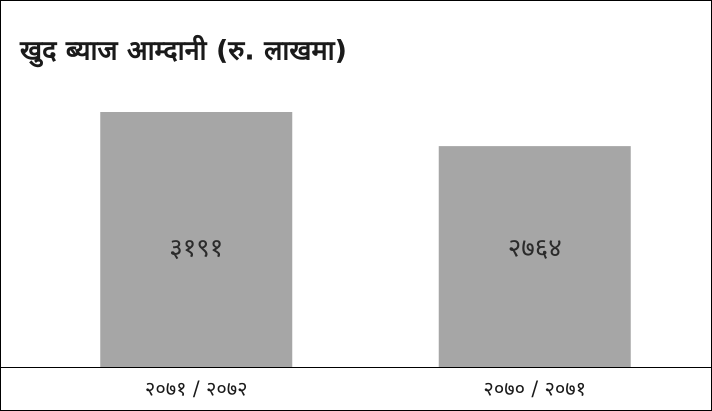 Image resolution: width=712 pixels, height=411 pixels. I want to click on bar, so click(534, 256).